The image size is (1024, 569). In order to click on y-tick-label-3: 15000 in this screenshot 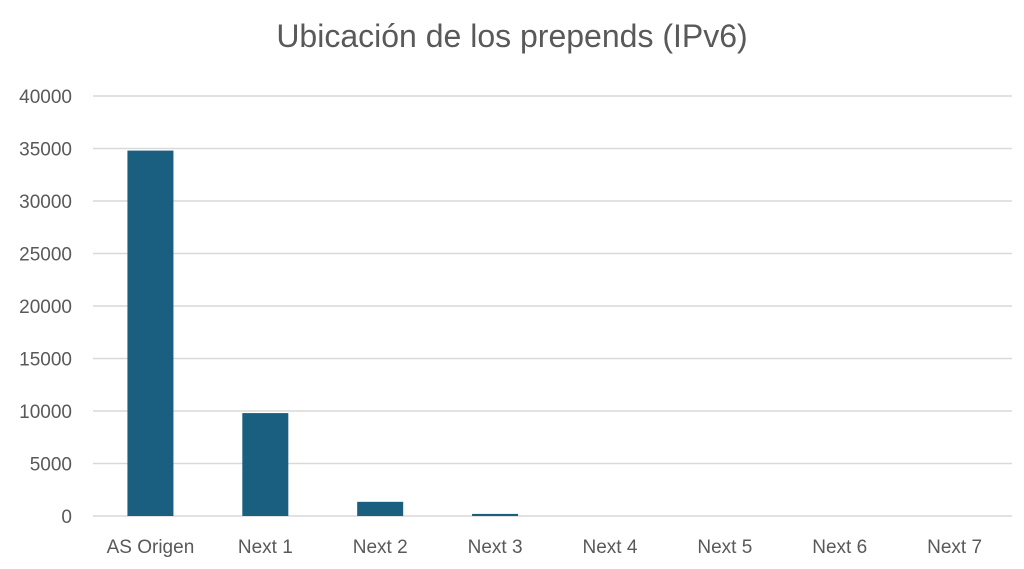, I will do `click(45, 360)`.